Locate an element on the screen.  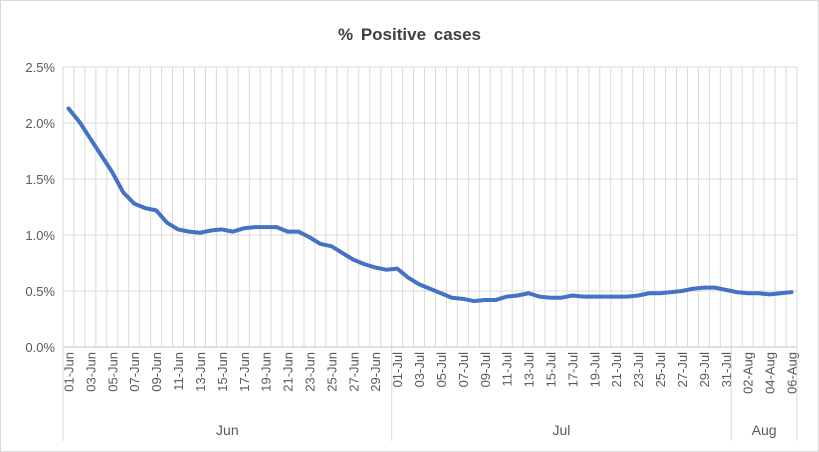
x-tick-label: 05-Jun is located at coordinates (112, 372).